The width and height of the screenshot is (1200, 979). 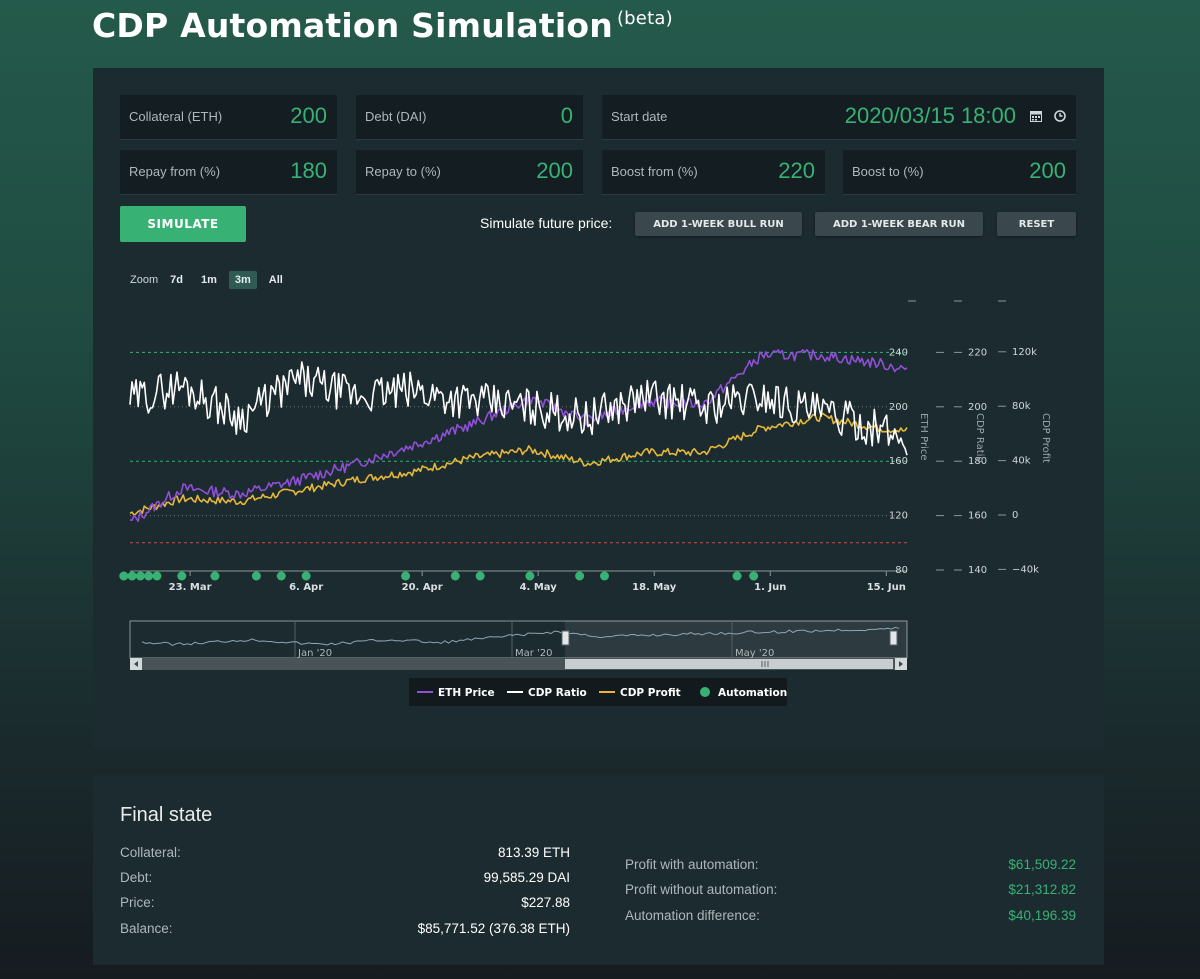 What do you see at coordinates (493, 928) in the screenshot?
I see `final-balance-value: $85,771.52 (376.38 ETH)` at bounding box center [493, 928].